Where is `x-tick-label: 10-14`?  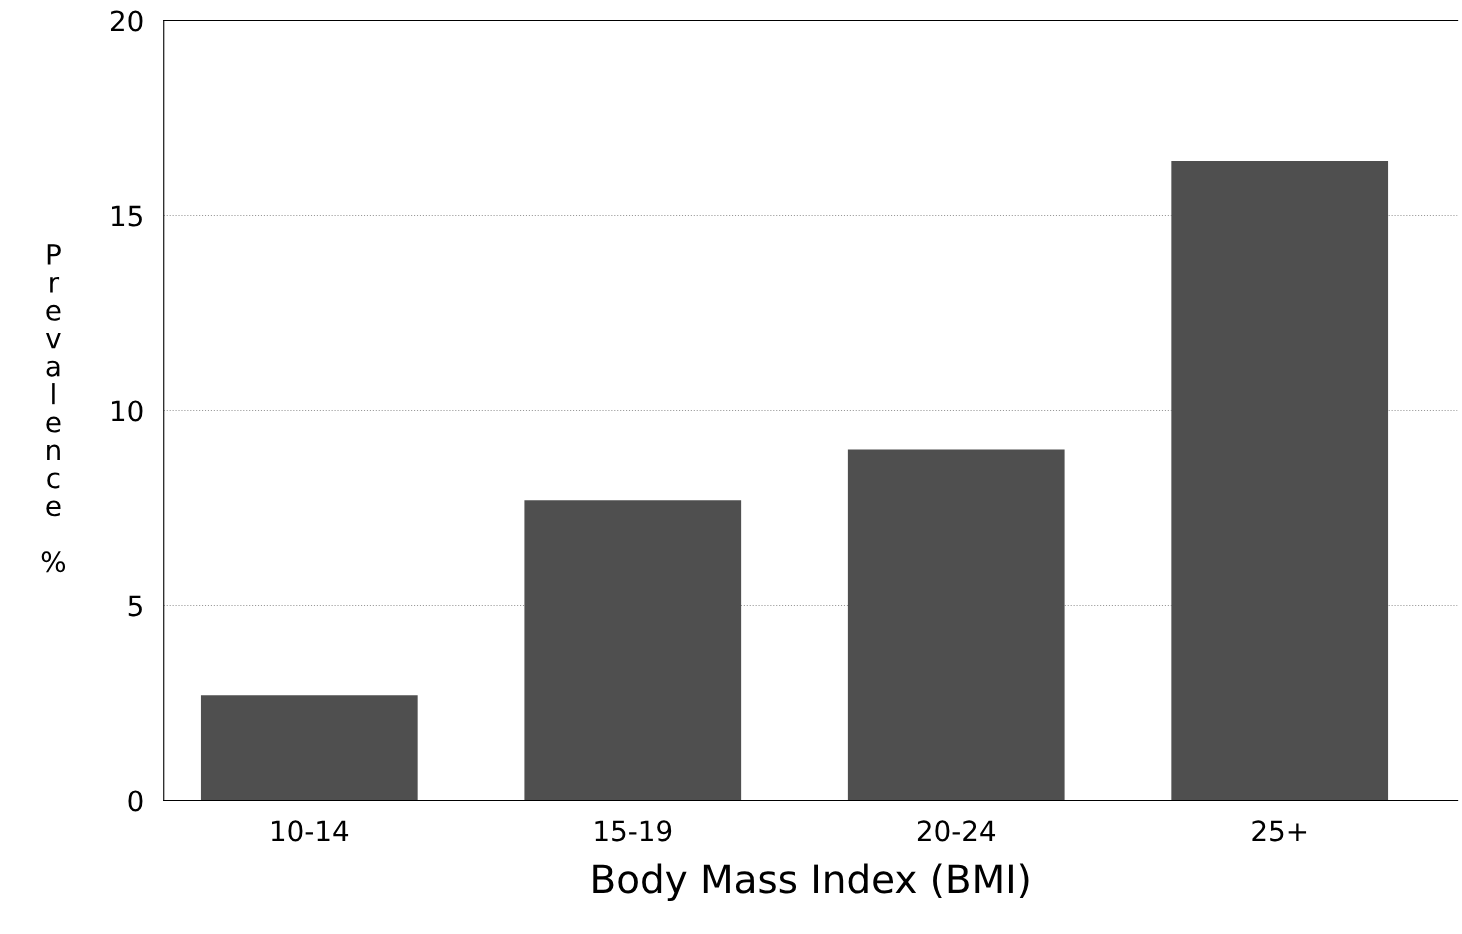 x-tick-label: 10-14 is located at coordinates (310, 831).